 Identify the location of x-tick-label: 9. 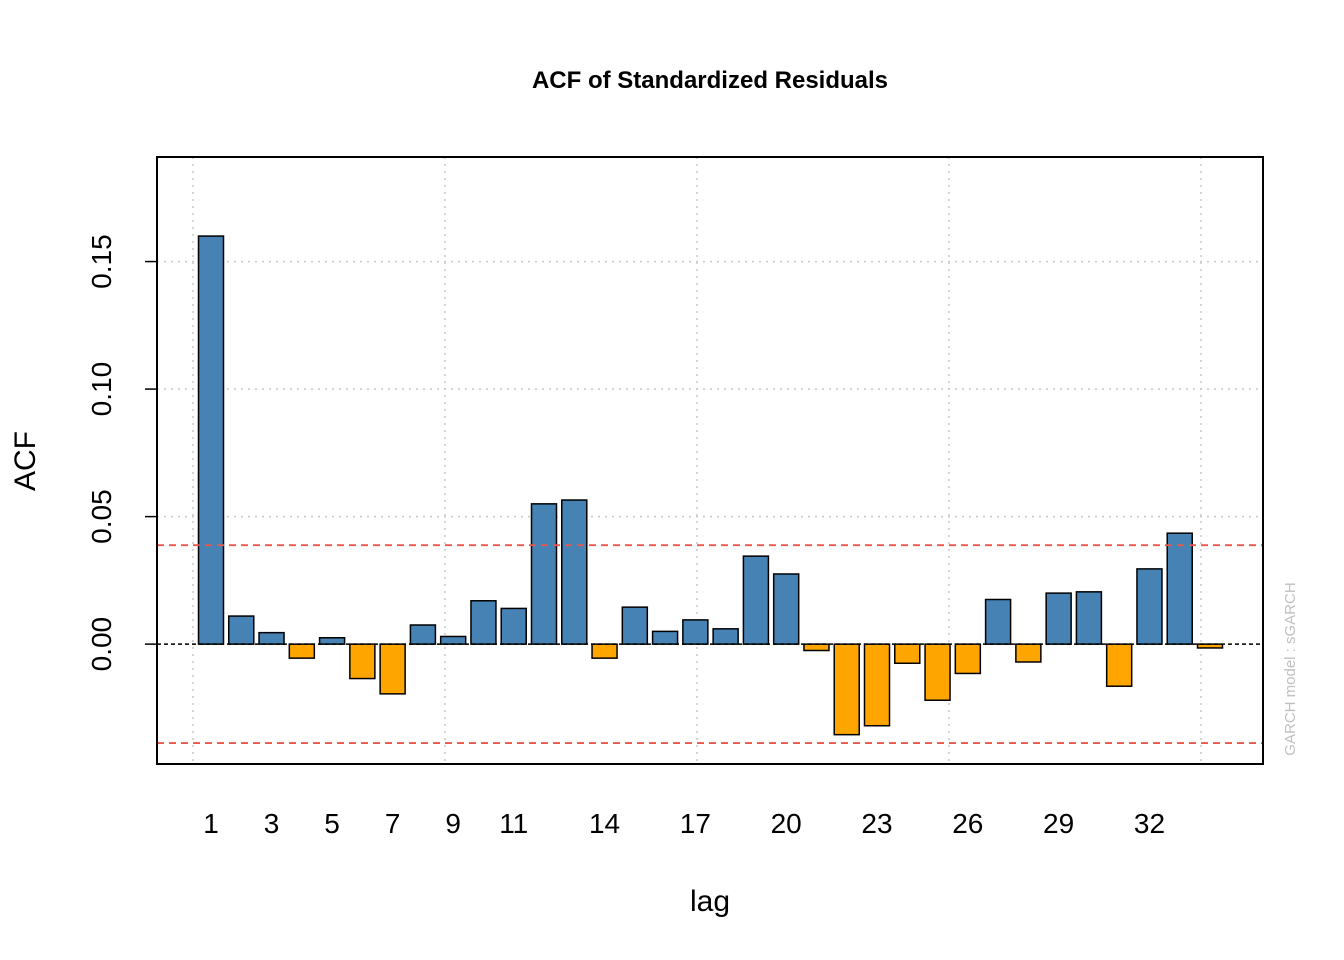
(453, 823).